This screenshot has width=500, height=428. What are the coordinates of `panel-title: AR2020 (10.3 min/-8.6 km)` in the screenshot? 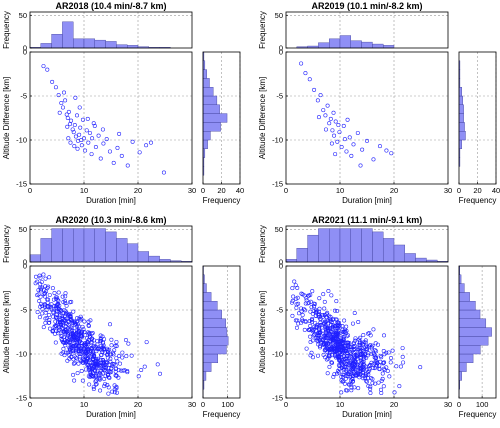 It's located at (110, 220).